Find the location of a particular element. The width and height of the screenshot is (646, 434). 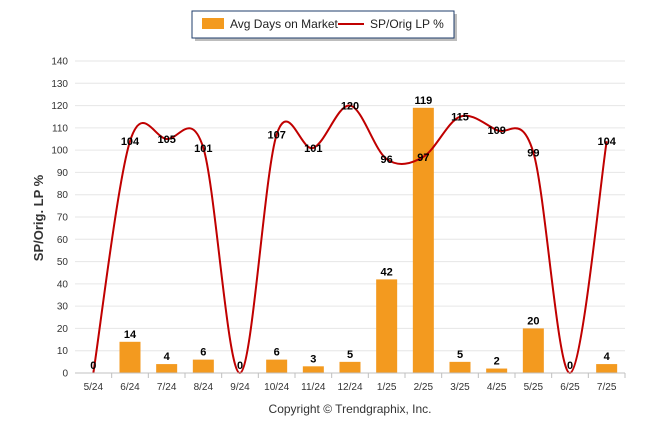

x-tick-label: 5/24 is located at coordinates (94, 387).